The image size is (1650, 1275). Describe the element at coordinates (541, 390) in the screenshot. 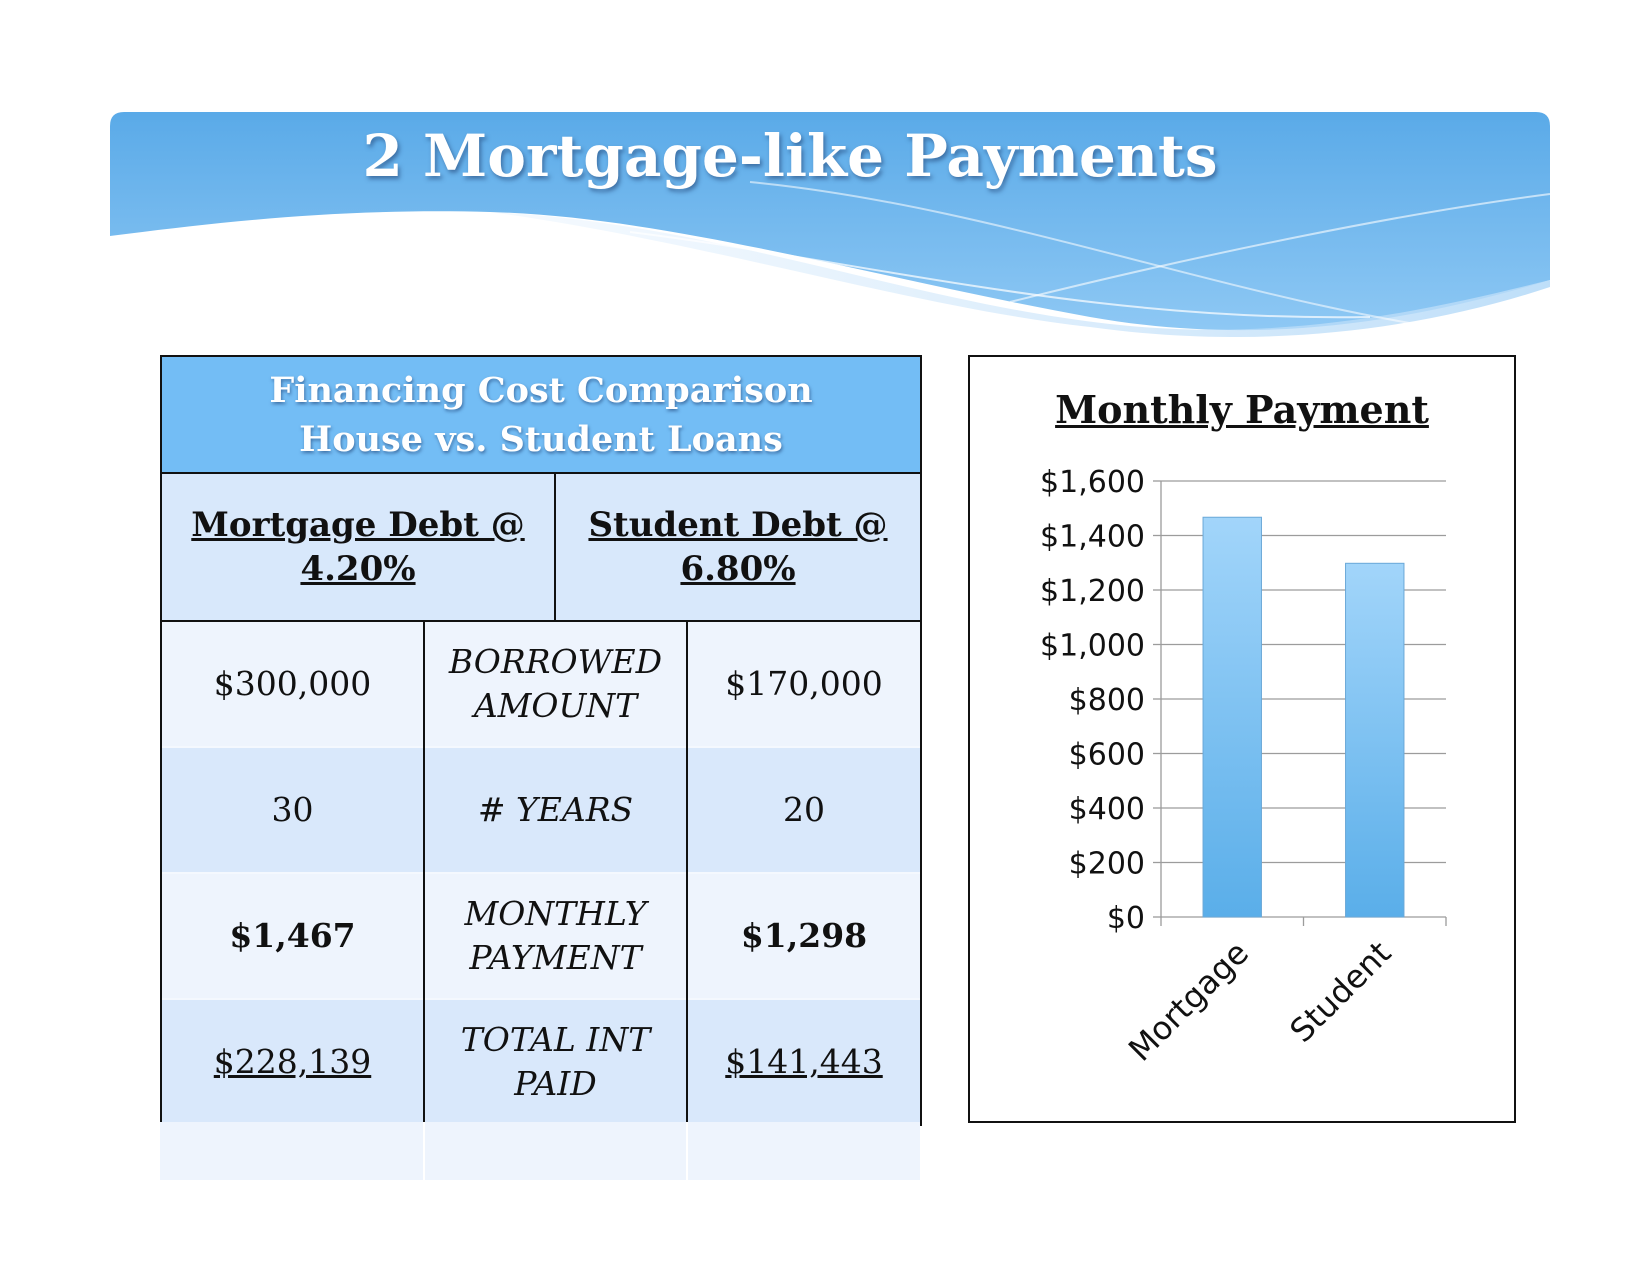

I see `table-title-line1: Financing Cost Comparison` at that location.